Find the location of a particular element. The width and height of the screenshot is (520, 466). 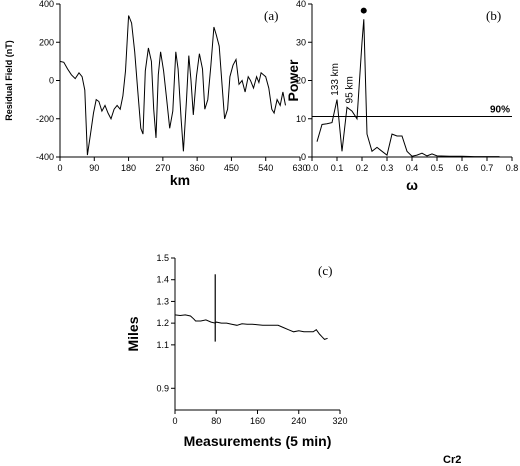

peak-marker-dot is located at coordinates (363, 10).